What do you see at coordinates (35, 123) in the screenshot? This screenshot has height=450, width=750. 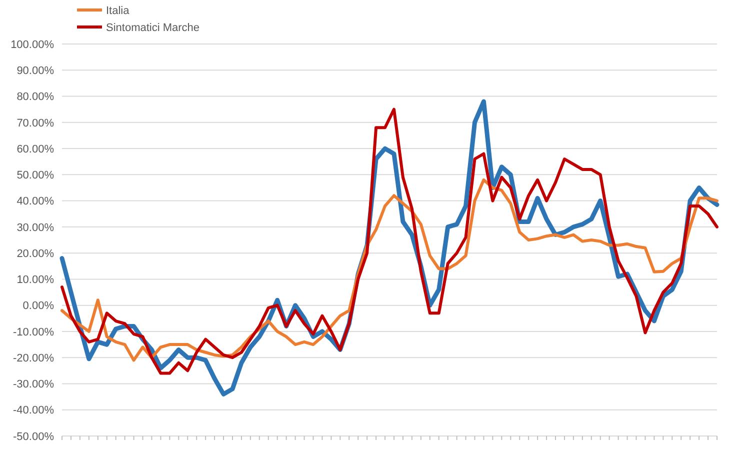 I see `y-tick-label: 70.00%` at bounding box center [35, 123].